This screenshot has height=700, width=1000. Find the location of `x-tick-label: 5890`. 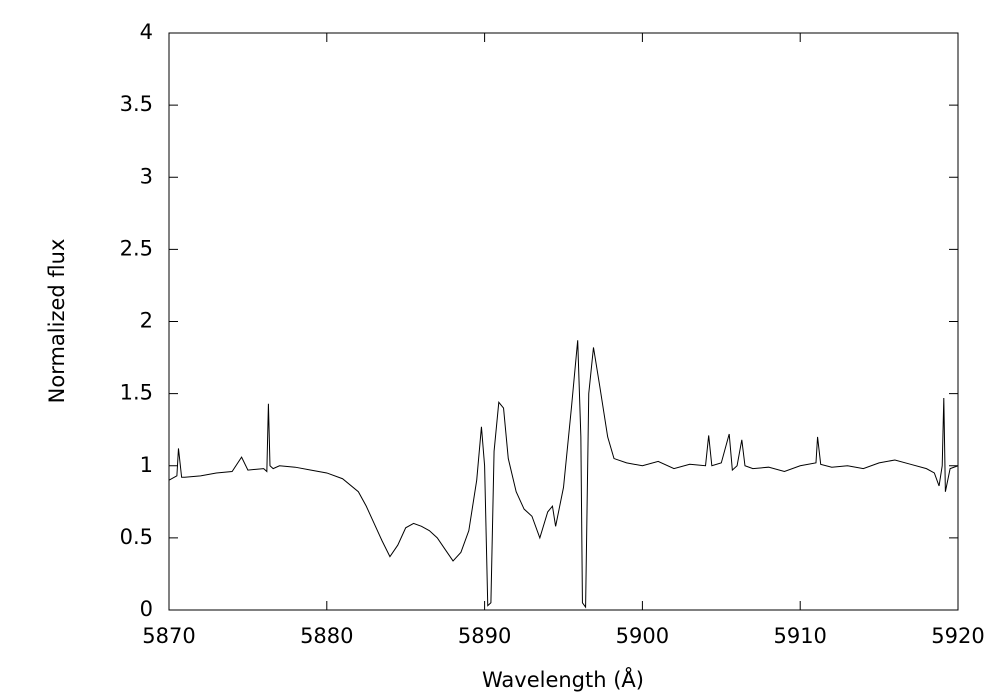

x-tick-label: 5890 is located at coordinates (484, 636).